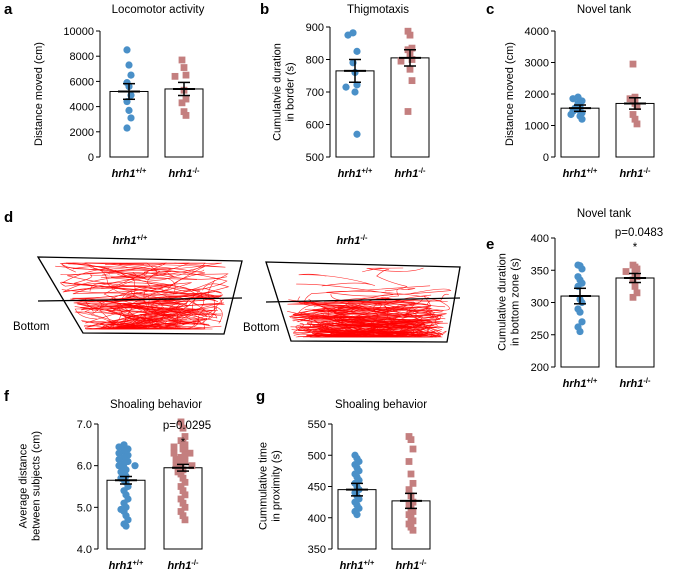 The image size is (676, 577). Describe the element at coordinates (537, 32) in the screenshot. I see `y-tick-label: 4000` at that location.